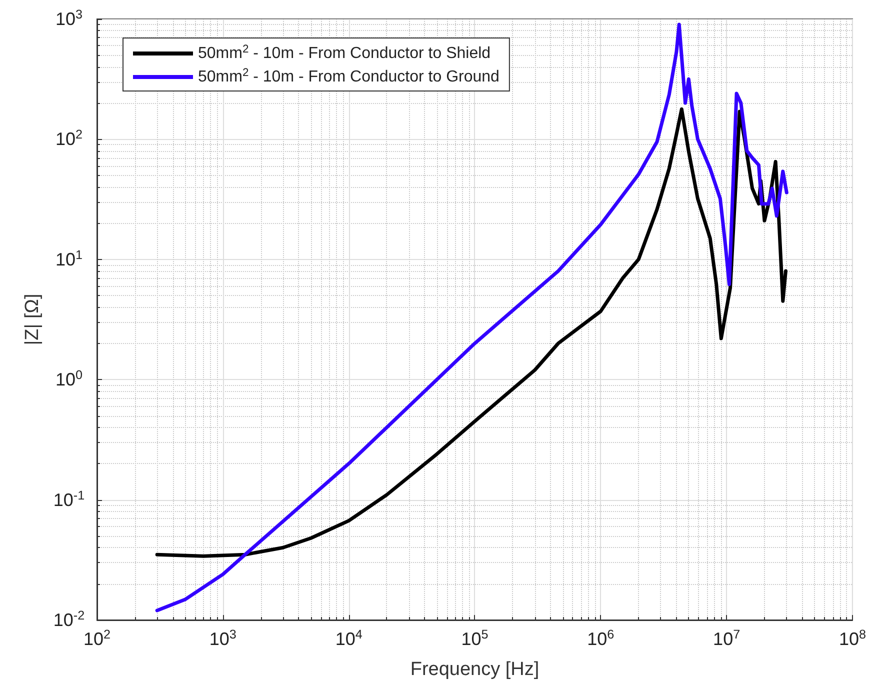 This screenshot has height=698, width=877. Describe the element at coordinates (475, 669) in the screenshot. I see `x-axis-title: Frequency [Hz]` at that location.